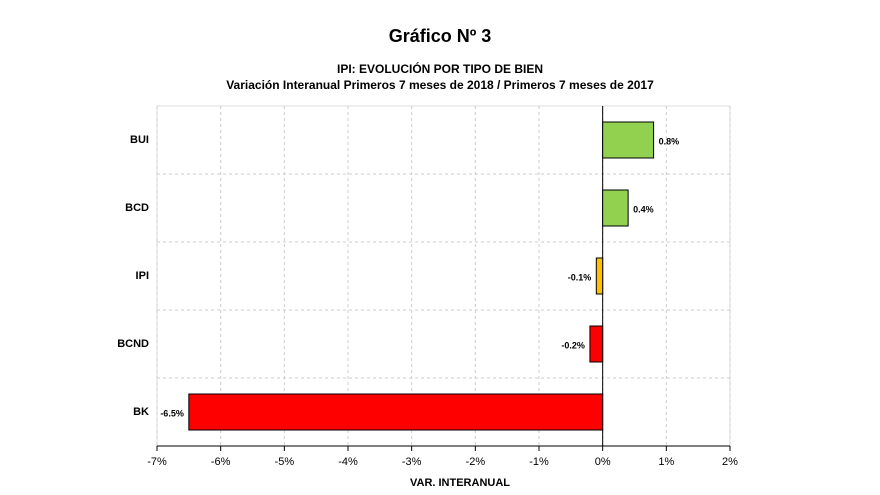  Describe the element at coordinates (141, 412) in the screenshot. I see `y-tick-label: BK` at that location.